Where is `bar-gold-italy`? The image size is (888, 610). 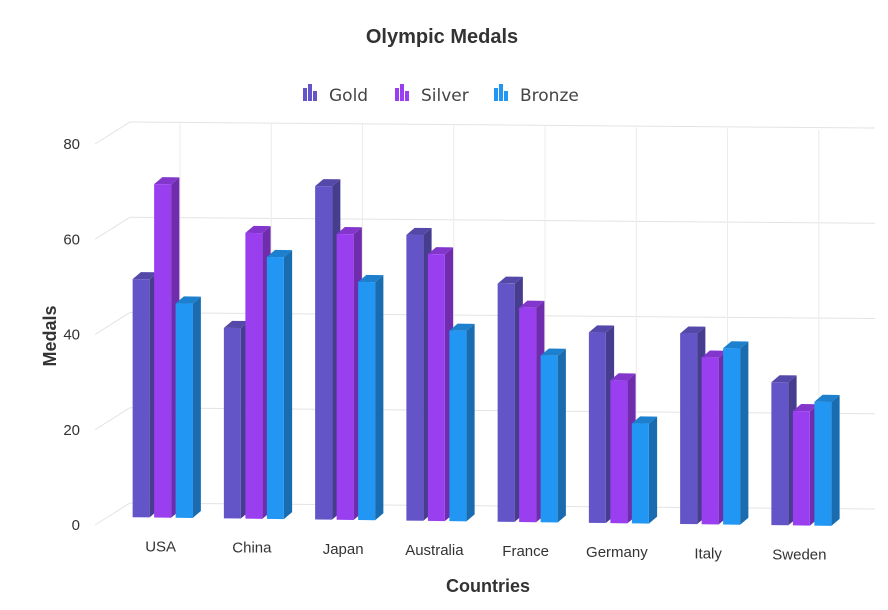
bar-gold-italy is located at coordinates (693, 425).